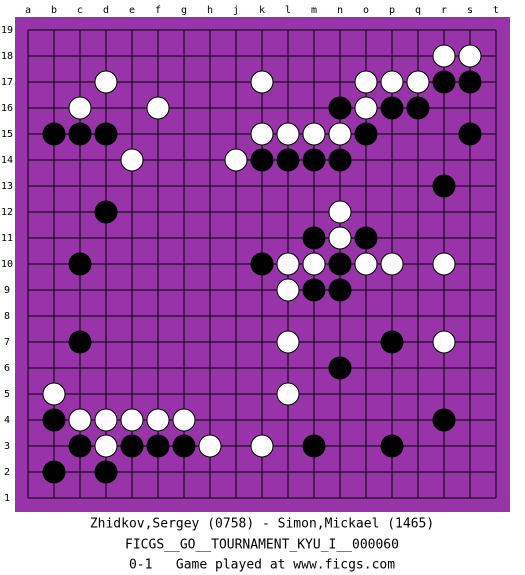 Image resolution: width=525 pixels, height=575 pixels. I want to click on column-label: p, so click(392, 10).